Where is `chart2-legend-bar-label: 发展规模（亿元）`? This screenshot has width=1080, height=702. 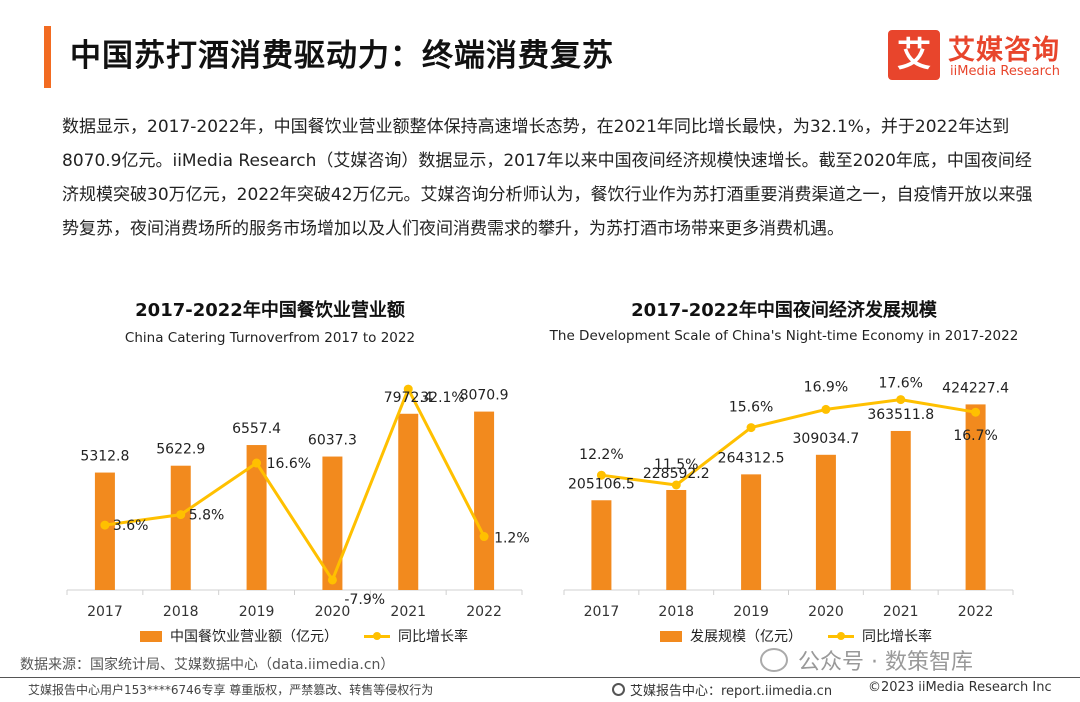 chart2-legend-bar-label: 发展规模（亿元） is located at coordinates (746, 637).